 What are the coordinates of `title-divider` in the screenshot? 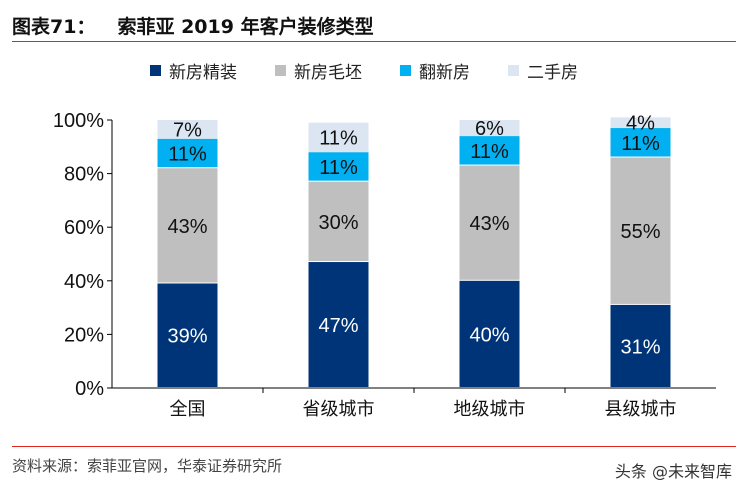 It's located at (374, 41).